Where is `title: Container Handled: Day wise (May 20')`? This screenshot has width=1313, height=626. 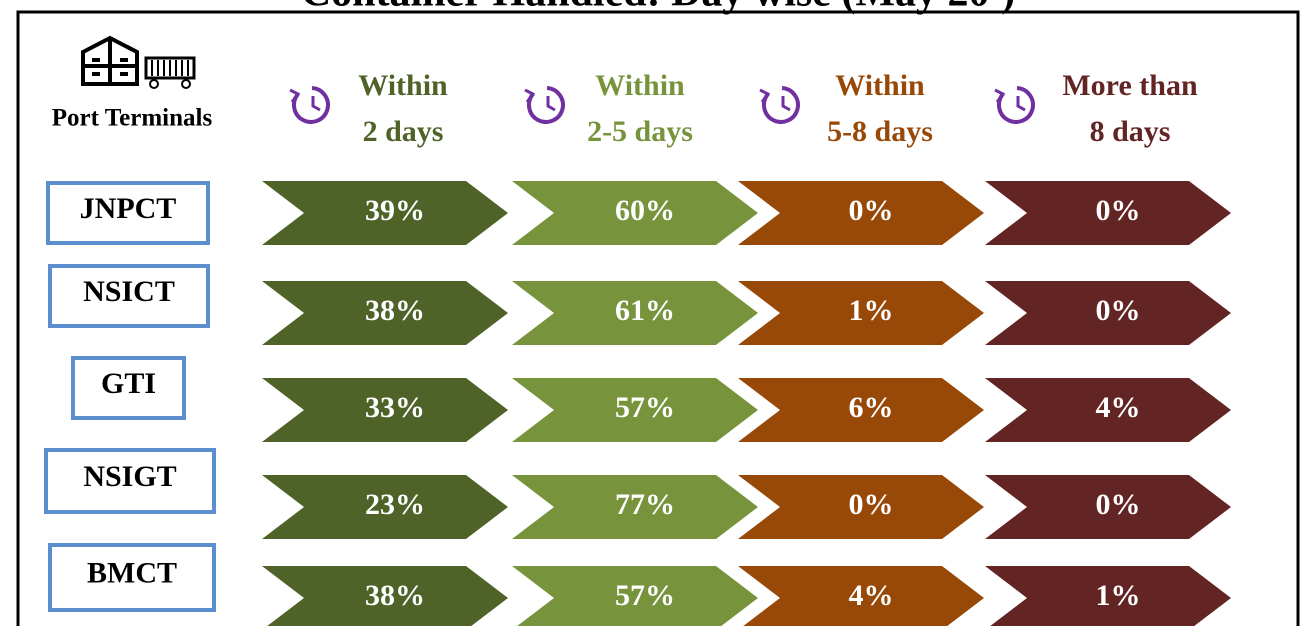 title: Container Handled: Day wise (May 20') is located at coordinates (658, 8).